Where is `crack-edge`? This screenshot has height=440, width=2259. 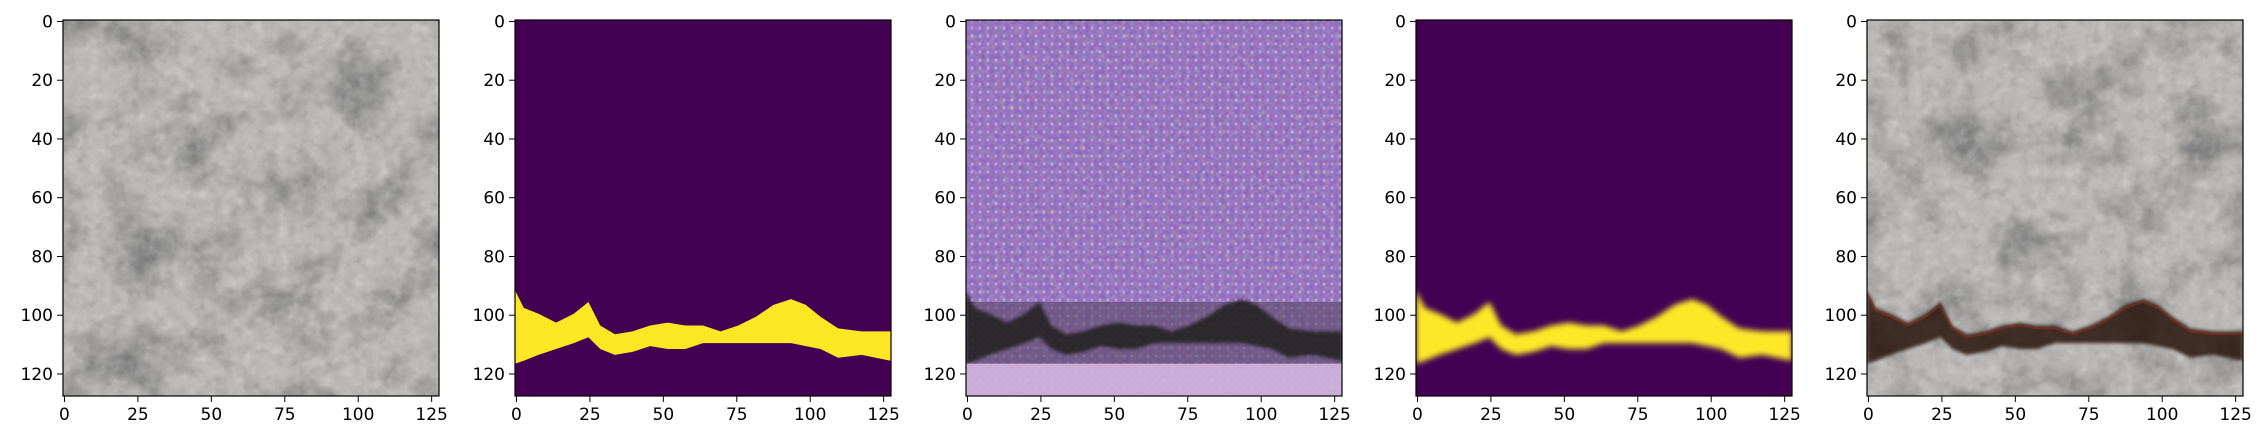 crack-edge is located at coordinates (2055, 315).